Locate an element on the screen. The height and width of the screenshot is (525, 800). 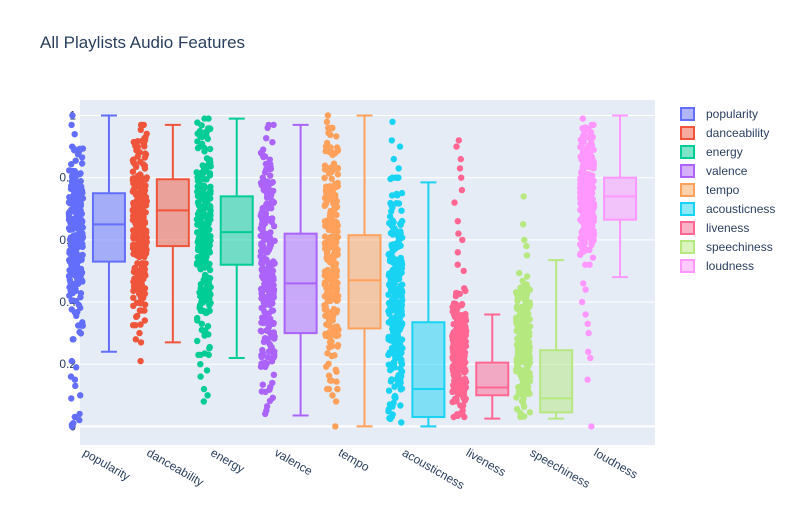
legend-item-speechiness: speechiness is located at coordinates (726, 247).